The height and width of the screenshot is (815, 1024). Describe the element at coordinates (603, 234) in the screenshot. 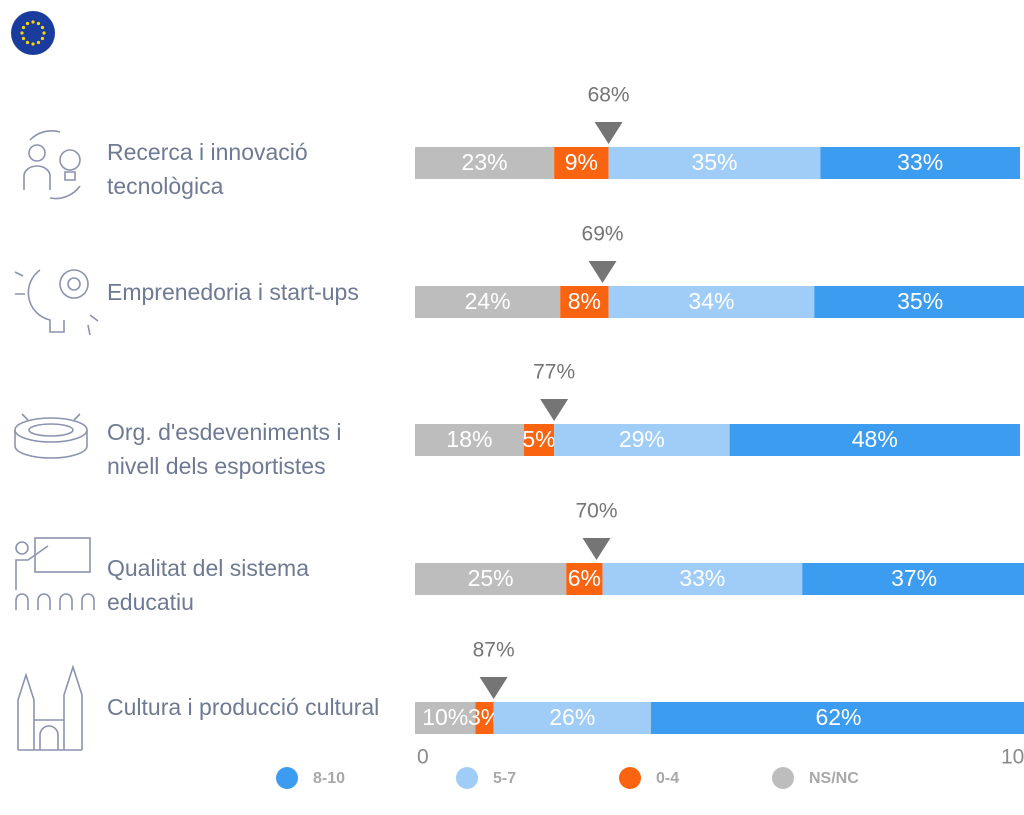

I see `marker-label: 69%` at that location.